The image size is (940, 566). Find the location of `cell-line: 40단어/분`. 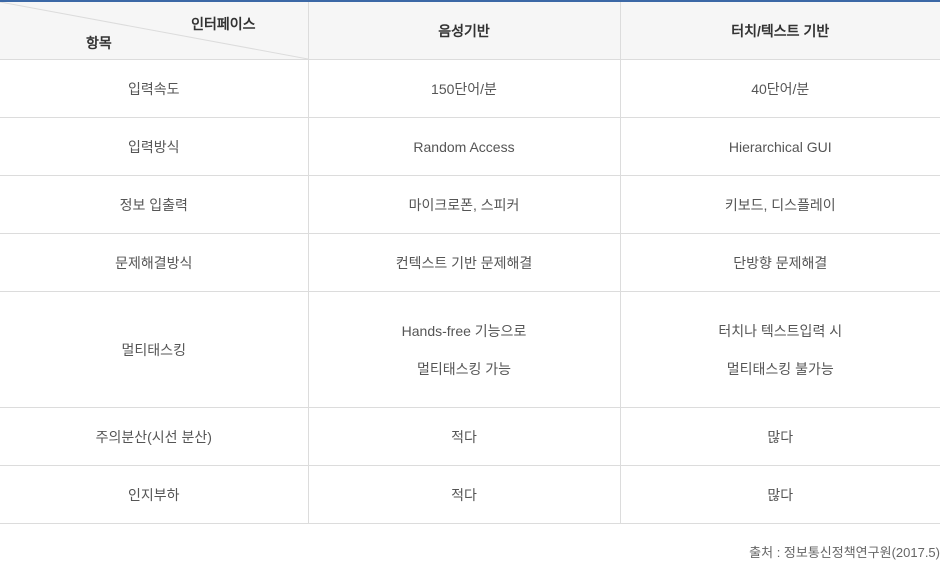

cell-line: 40단어/분 is located at coordinates (780, 88).